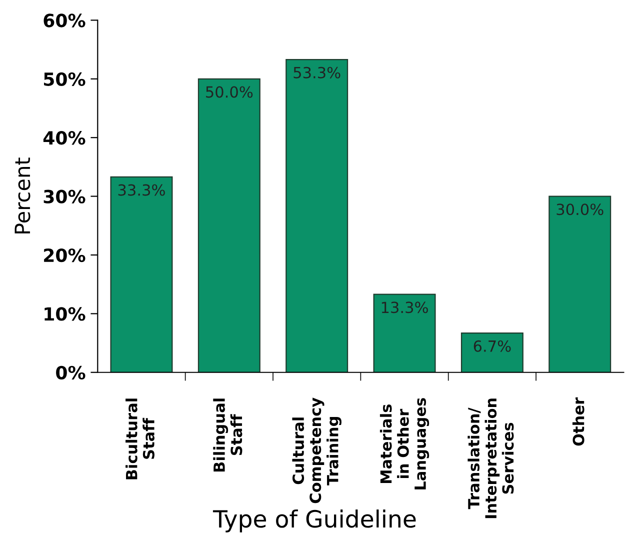 This screenshot has width=630, height=546. I want to click on y-axis-title: Percent, so click(22, 196).